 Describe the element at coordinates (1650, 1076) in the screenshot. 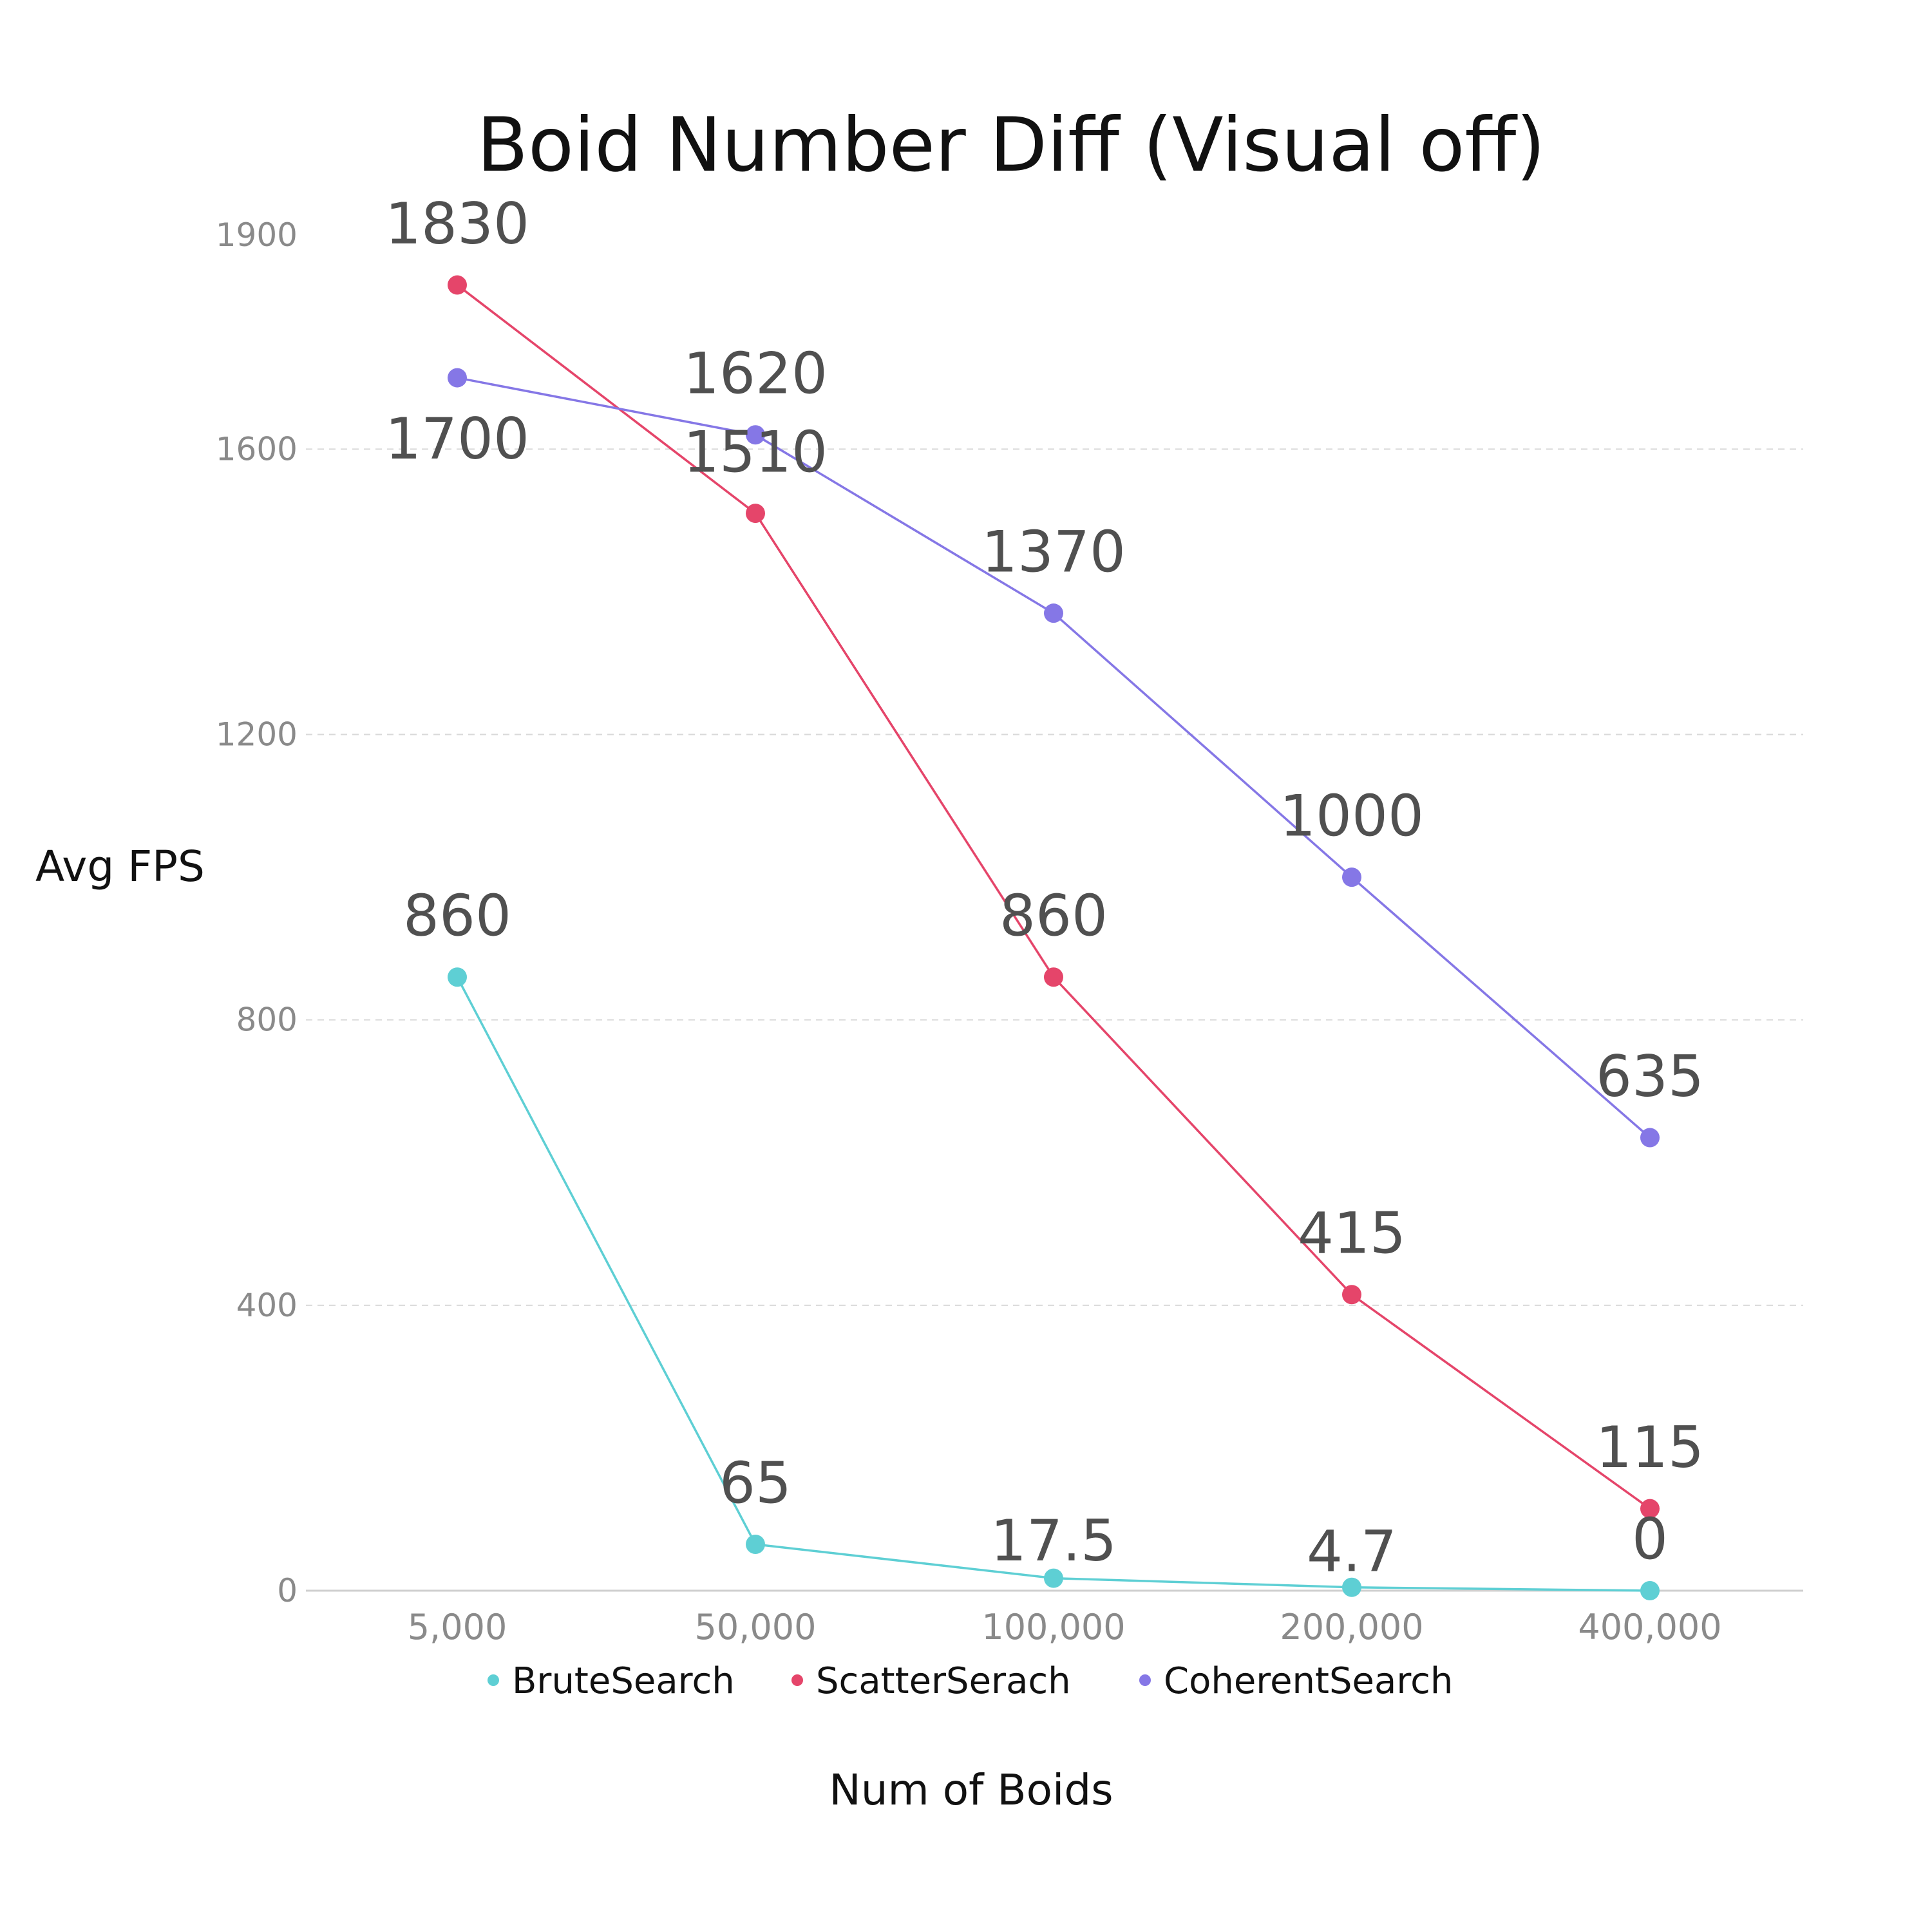

I see `data-label: 635` at that location.